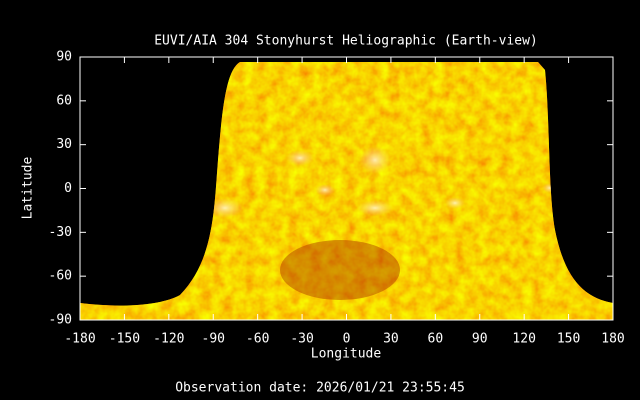  What do you see at coordinates (64, 144) in the screenshot?
I see `y-tick-label: 30` at bounding box center [64, 144].